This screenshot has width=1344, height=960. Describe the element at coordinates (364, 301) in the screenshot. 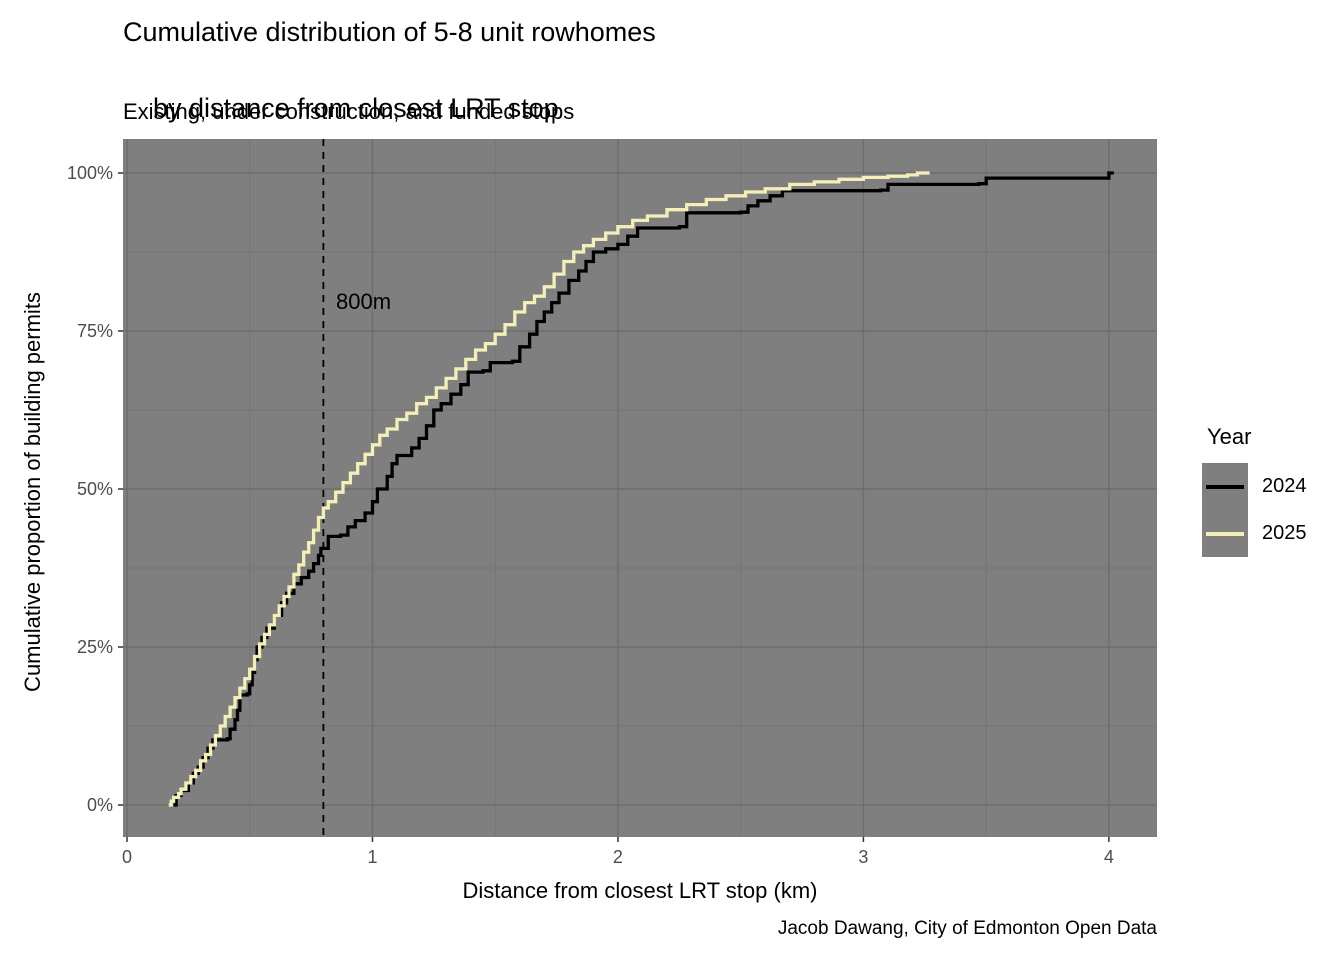

I see `annotation-800m: 800m` at that location.